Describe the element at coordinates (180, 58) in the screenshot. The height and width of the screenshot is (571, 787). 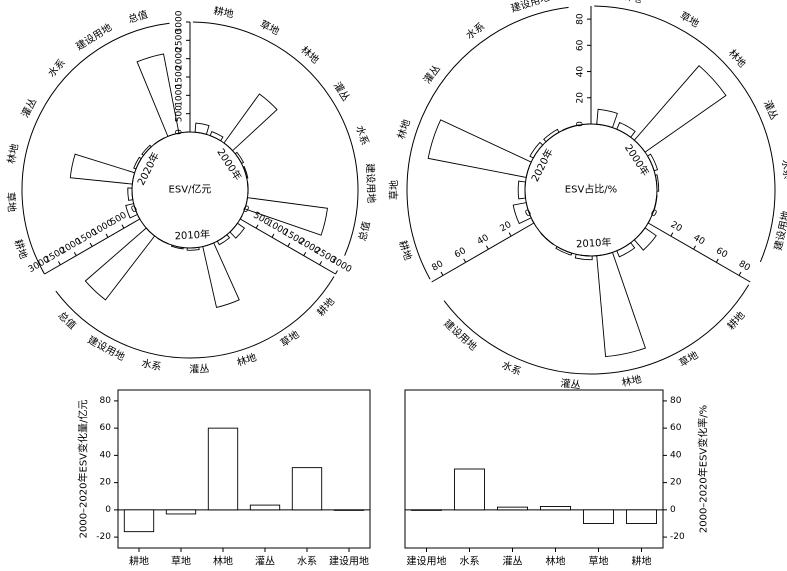
I see `radial-tick-label: 2000` at that location.